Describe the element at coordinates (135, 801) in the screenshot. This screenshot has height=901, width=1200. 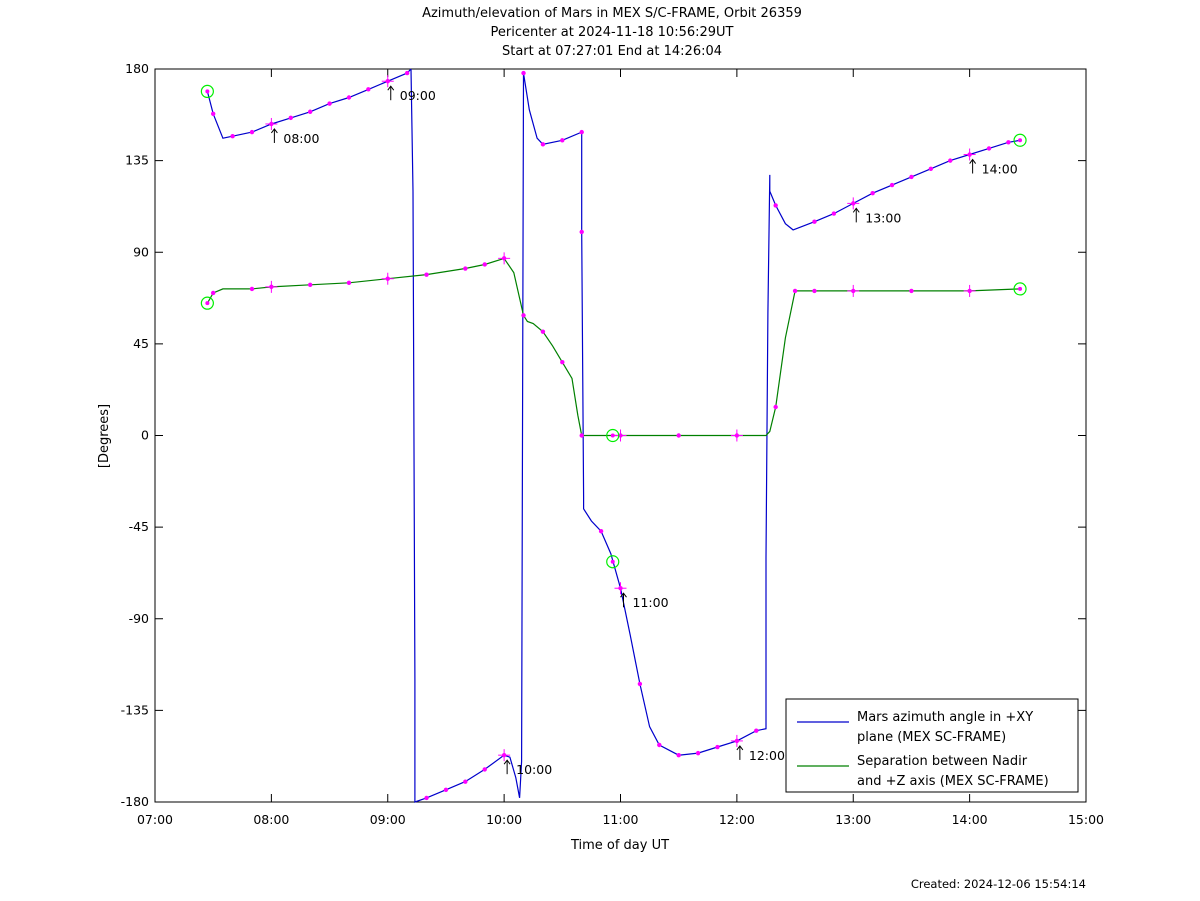
I see `y-tick-label: -180` at that location.